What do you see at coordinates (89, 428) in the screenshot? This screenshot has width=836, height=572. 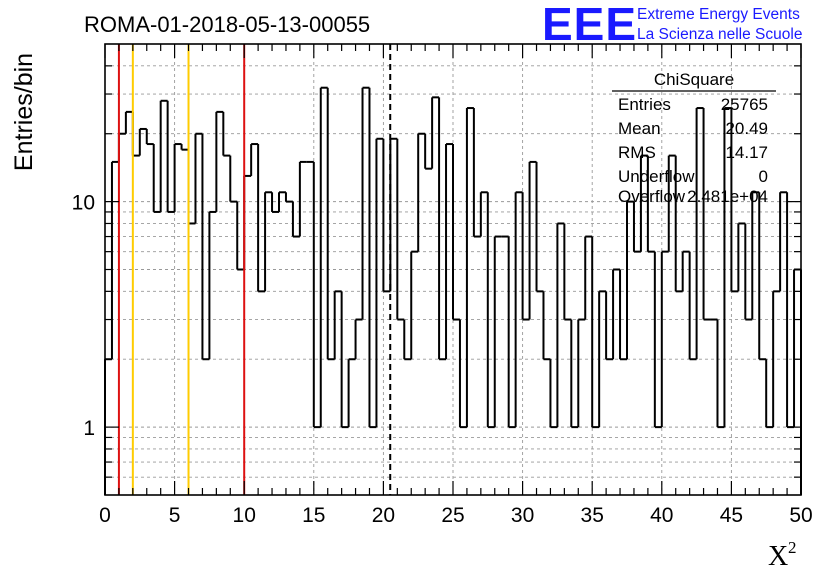 I see `y-tick-label: 1` at bounding box center [89, 428].